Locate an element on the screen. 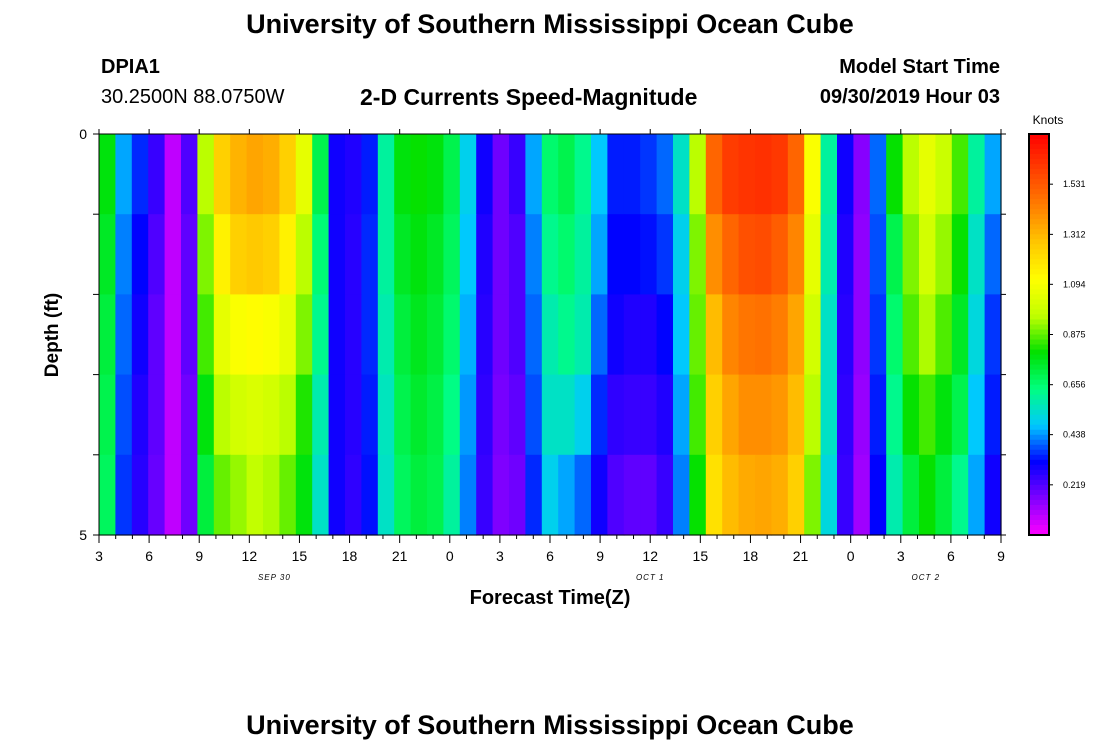 The width and height of the screenshot is (1100, 750). colorbar: 0.219 0.438 0.656 0.875 1.094 1.312 1.531 is located at coordinates (1057, 334).